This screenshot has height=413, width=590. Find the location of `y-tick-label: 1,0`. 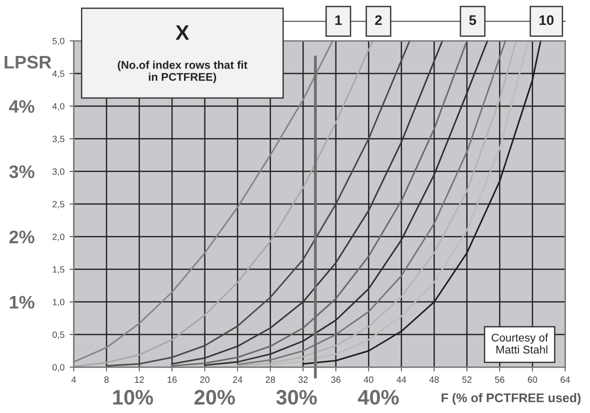

y-tick-label: 1,0 is located at coordinates (58, 302).